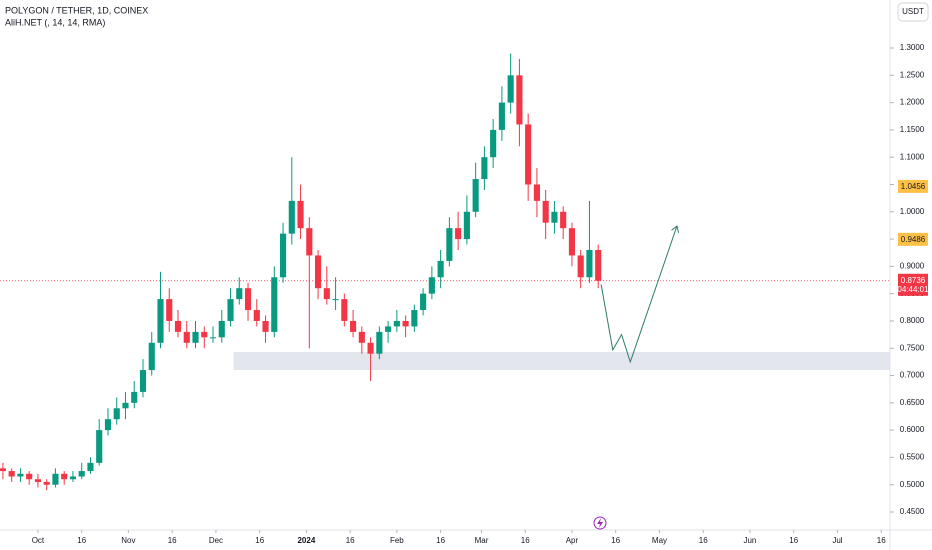 Image resolution: width=932 pixels, height=550 pixels. I want to click on x-tick-label: Feb, so click(397, 540).